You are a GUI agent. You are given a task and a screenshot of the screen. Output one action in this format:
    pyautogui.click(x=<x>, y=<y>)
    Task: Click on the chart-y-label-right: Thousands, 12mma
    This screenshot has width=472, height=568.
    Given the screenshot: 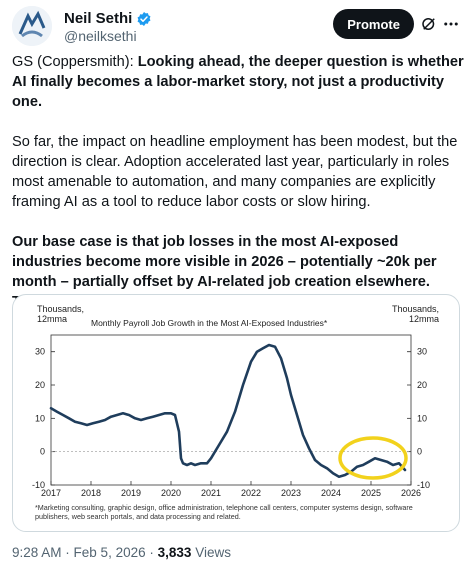 What is the action you would take?
    pyautogui.click(x=415, y=314)
    